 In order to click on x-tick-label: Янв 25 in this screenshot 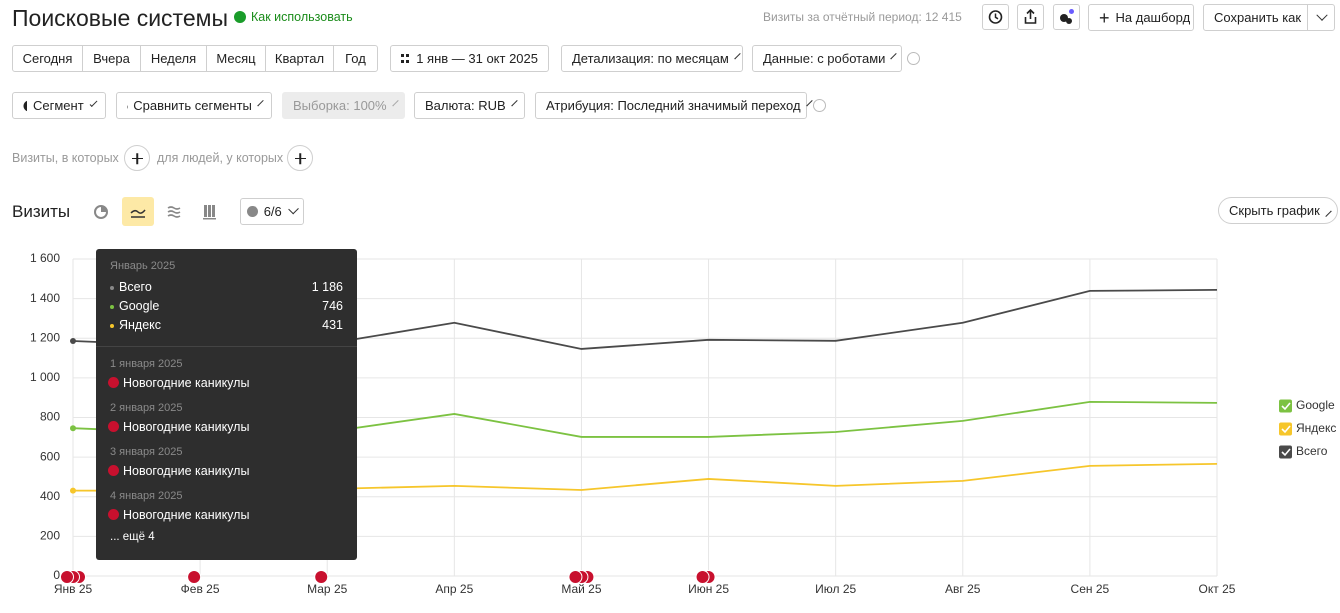, I will do `click(73, 589)`.